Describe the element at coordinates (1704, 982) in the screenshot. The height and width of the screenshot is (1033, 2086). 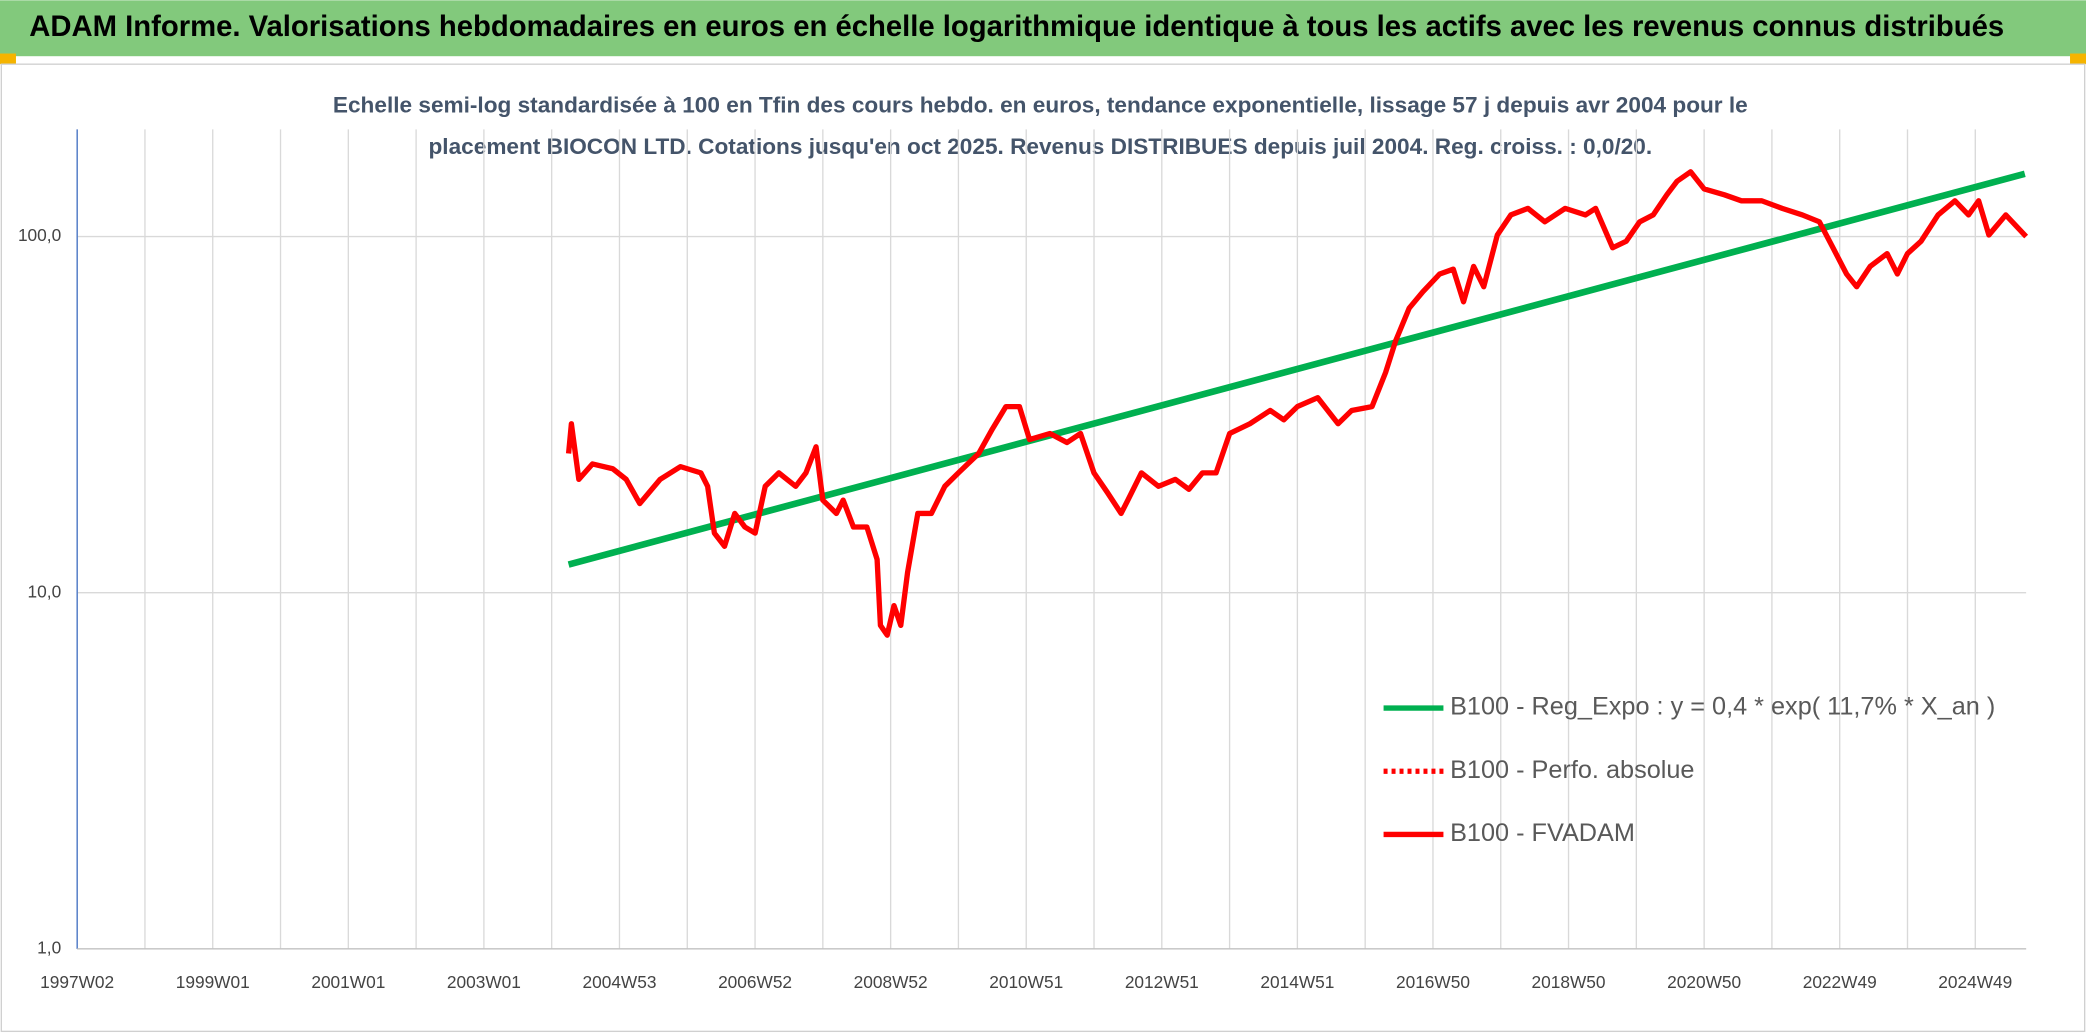
I see `x-tick-label: 2020W50` at that location.